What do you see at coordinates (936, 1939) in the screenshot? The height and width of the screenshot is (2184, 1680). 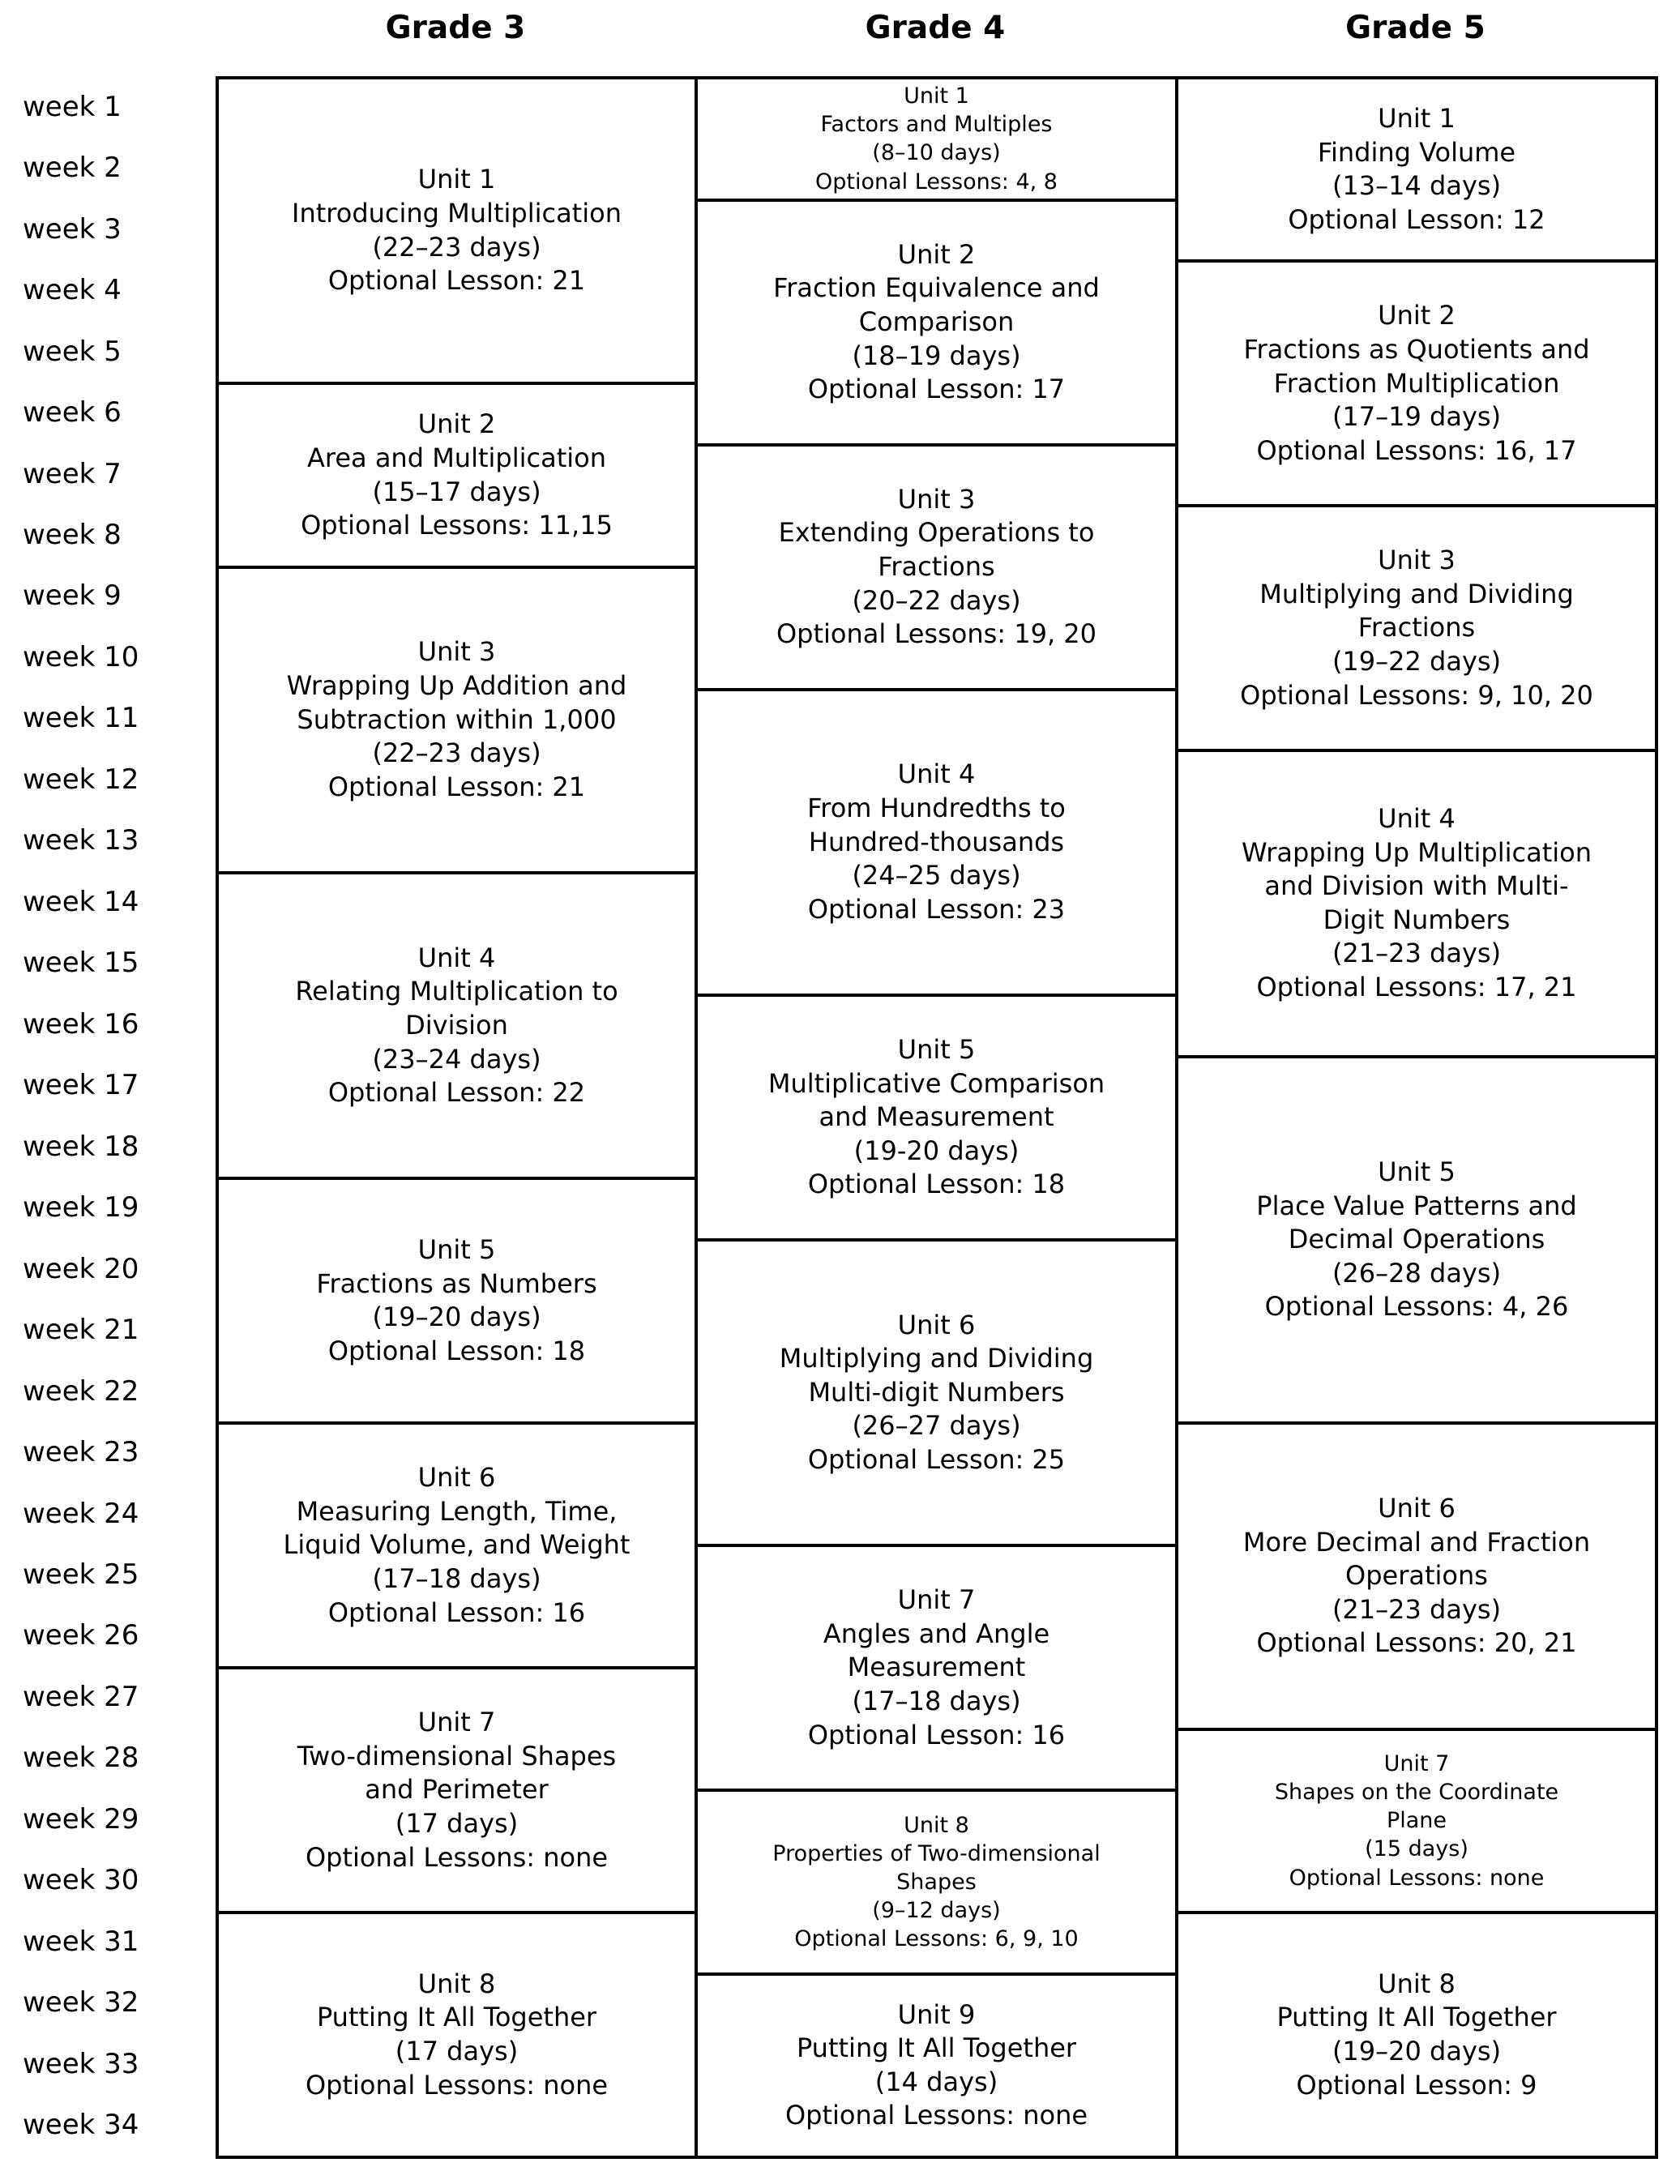 I see `unit-optional-lessons: Optional Lessons: 6, 9, 10` at bounding box center [936, 1939].